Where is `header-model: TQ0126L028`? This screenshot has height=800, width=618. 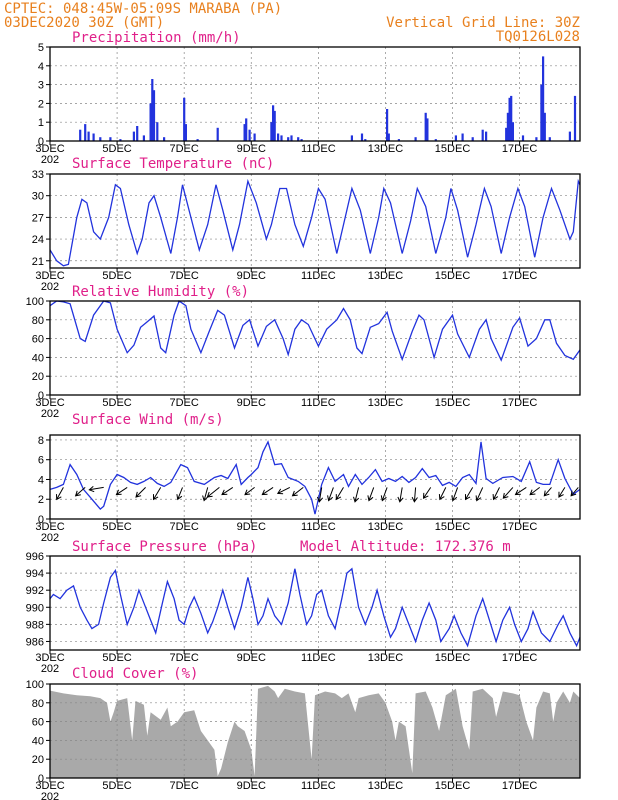
header-model: TQ0126L028 is located at coordinates (538, 37).